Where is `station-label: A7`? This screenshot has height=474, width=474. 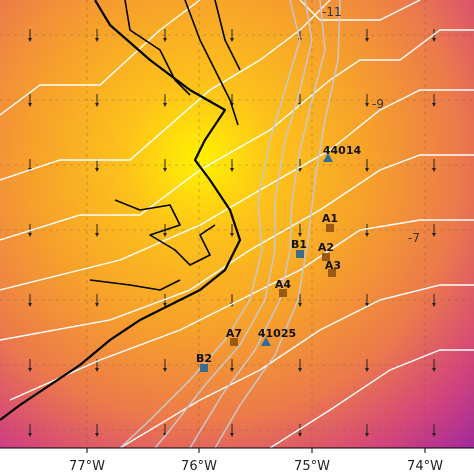
station-label: A7 is located at coordinates (234, 333).